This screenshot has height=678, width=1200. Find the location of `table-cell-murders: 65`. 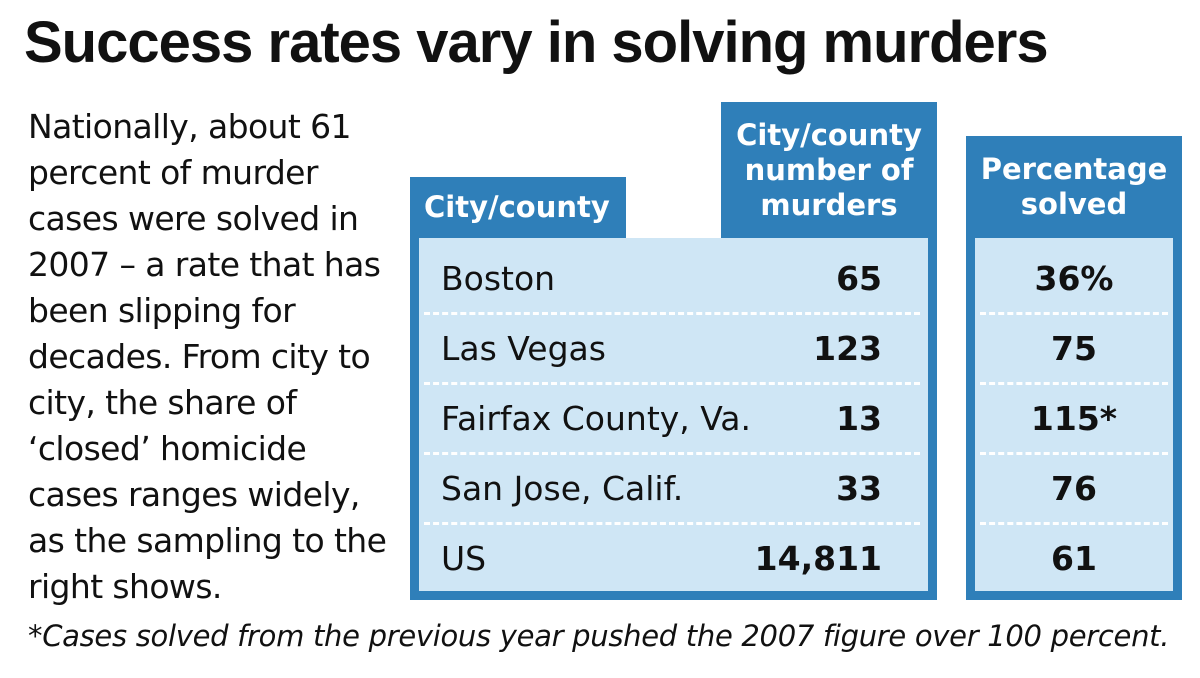

table-cell-murders: 65 is located at coordinates (859, 278).